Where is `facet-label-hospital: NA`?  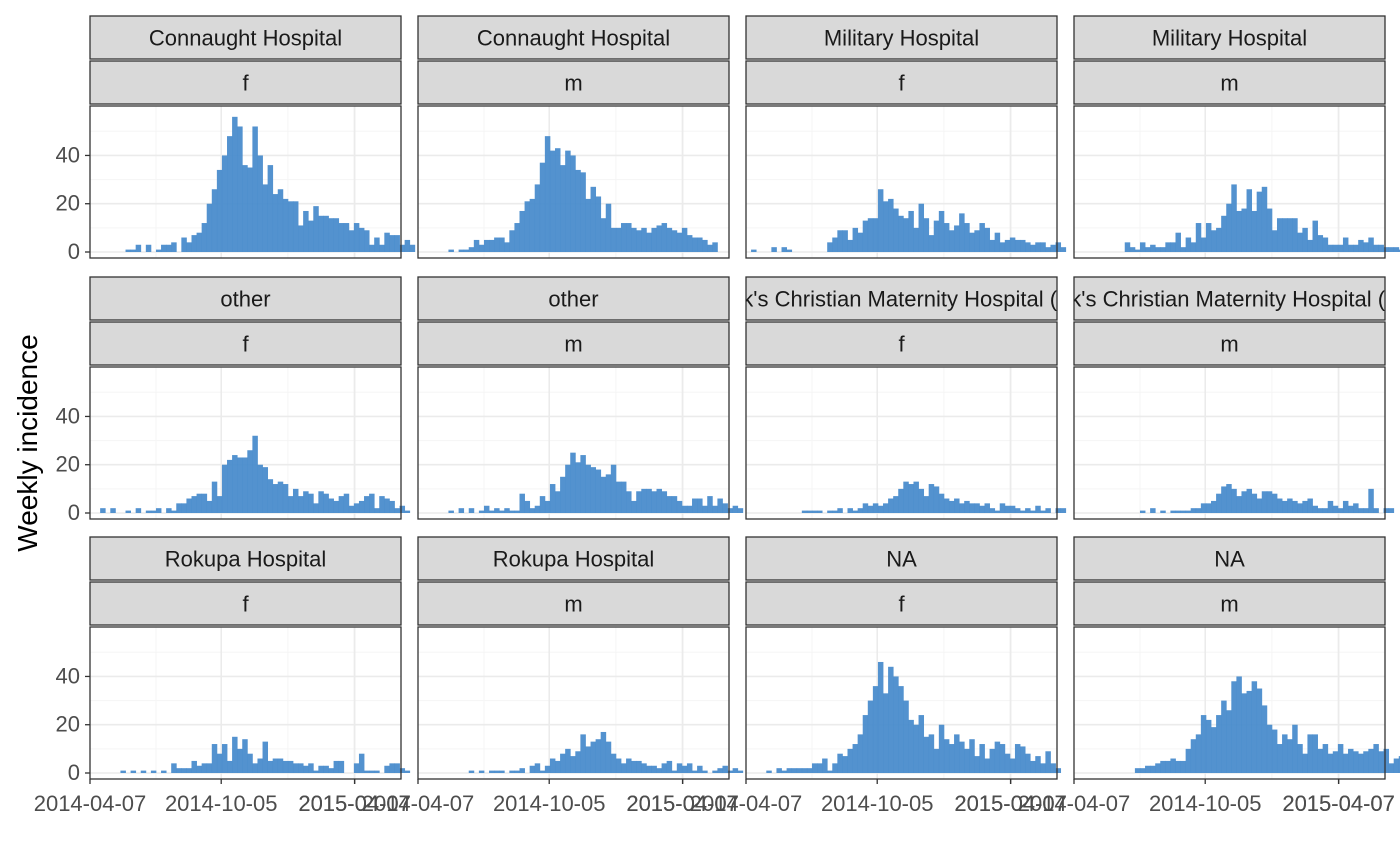 facet-label-hospital: NA is located at coordinates (901, 559).